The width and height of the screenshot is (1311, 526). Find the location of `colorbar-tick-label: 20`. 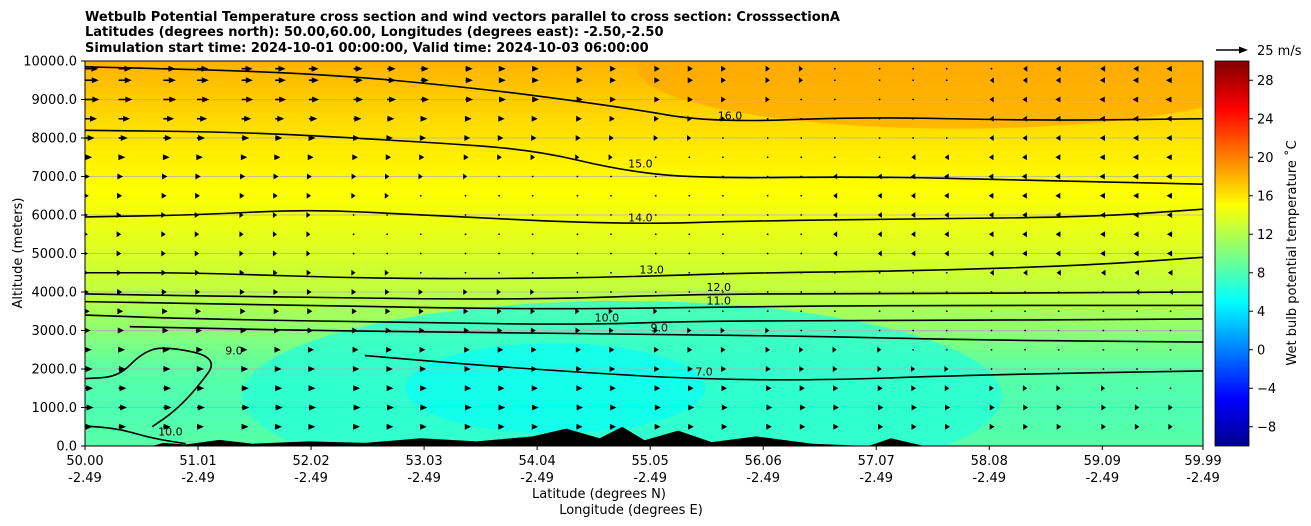

colorbar-tick-label: 20 is located at coordinates (1265, 158).